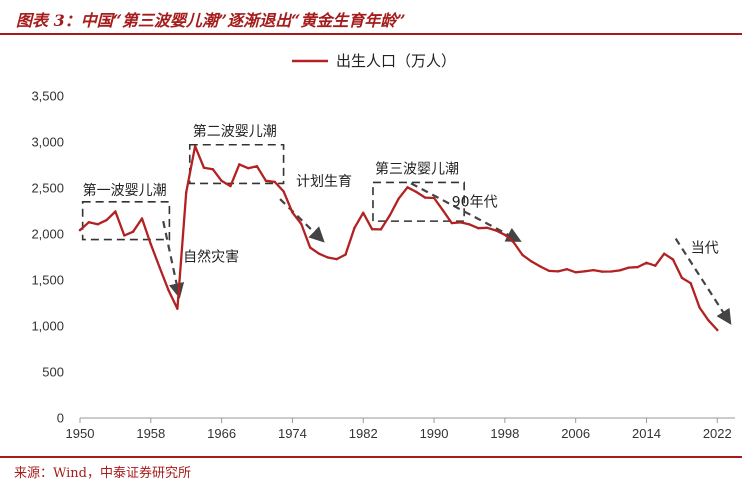 Image resolution: width=742 pixels, height=486 pixels. I want to click on x-tick-label: 1990, so click(434, 433).